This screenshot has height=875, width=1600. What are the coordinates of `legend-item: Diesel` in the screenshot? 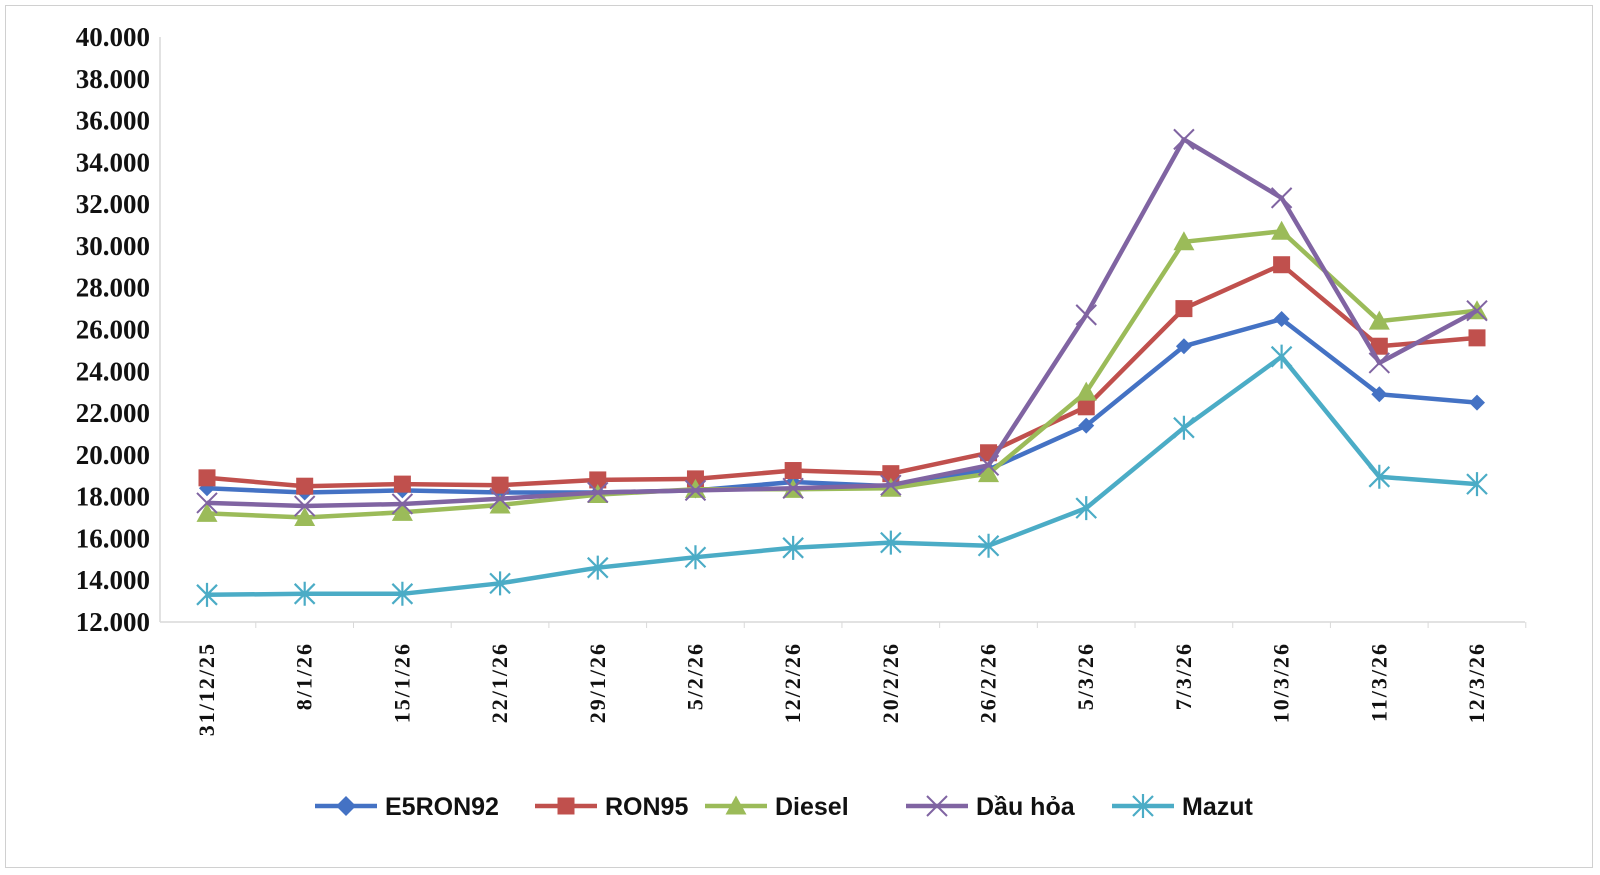 It's located at (777, 807).